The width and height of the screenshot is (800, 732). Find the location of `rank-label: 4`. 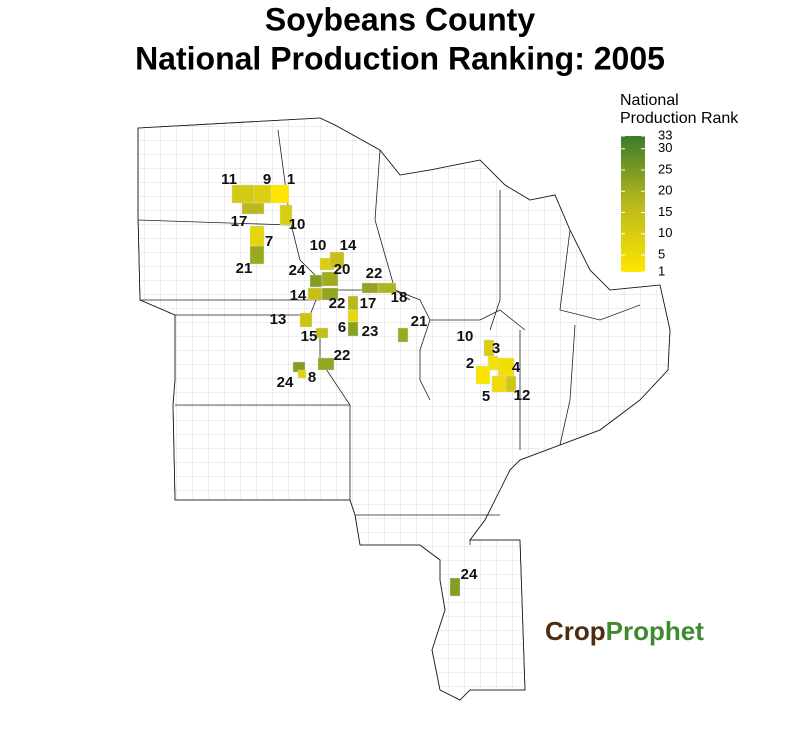

rank-label: 4 is located at coordinates (516, 367).